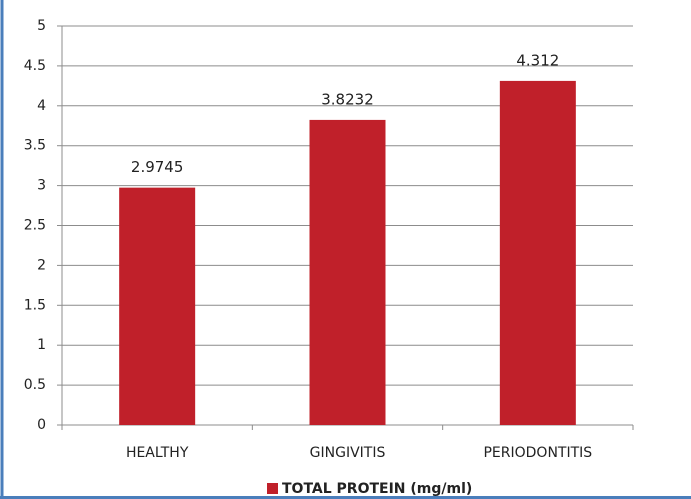 The height and width of the screenshot is (499, 691). Describe the element at coordinates (272, 488) in the screenshot. I see `legend-swatch` at that location.